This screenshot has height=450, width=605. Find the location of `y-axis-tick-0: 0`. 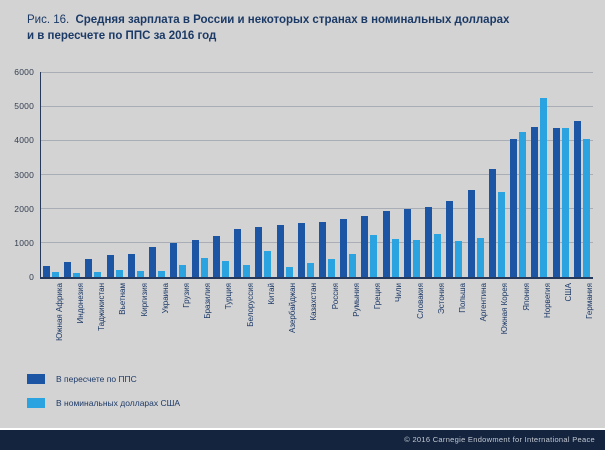

y-axis-tick-0: 0 is located at coordinates (31, 277).